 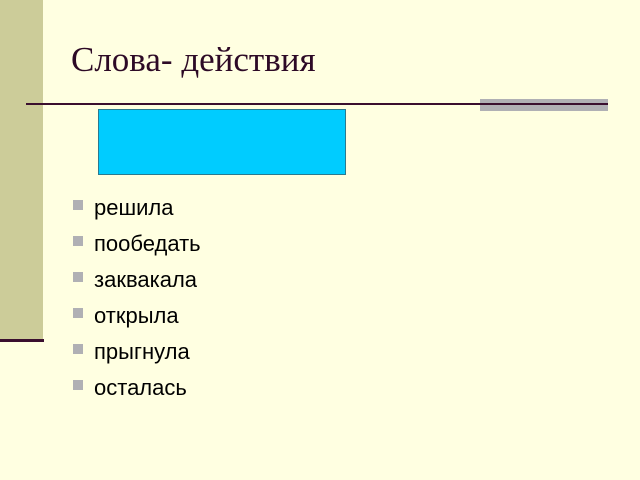 What do you see at coordinates (146, 279) in the screenshot?
I see `list-item-text: заквакала` at bounding box center [146, 279].